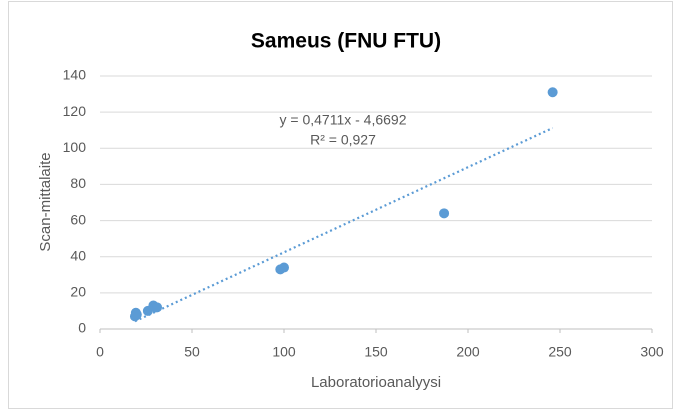 This screenshot has height=411, width=677. What do you see at coordinates (82, 328) in the screenshot?
I see `y-tick-label: 0` at bounding box center [82, 328].